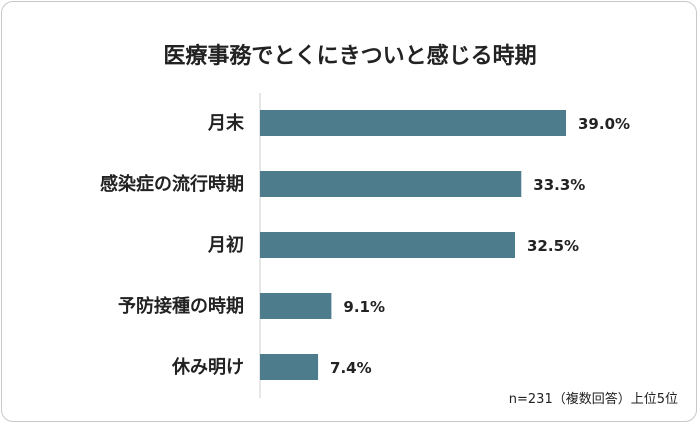 The image size is (700, 425). What do you see at coordinates (225, 245) in the screenshot?
I see `category-label-2: 月初` at bounding box center [225, 245].